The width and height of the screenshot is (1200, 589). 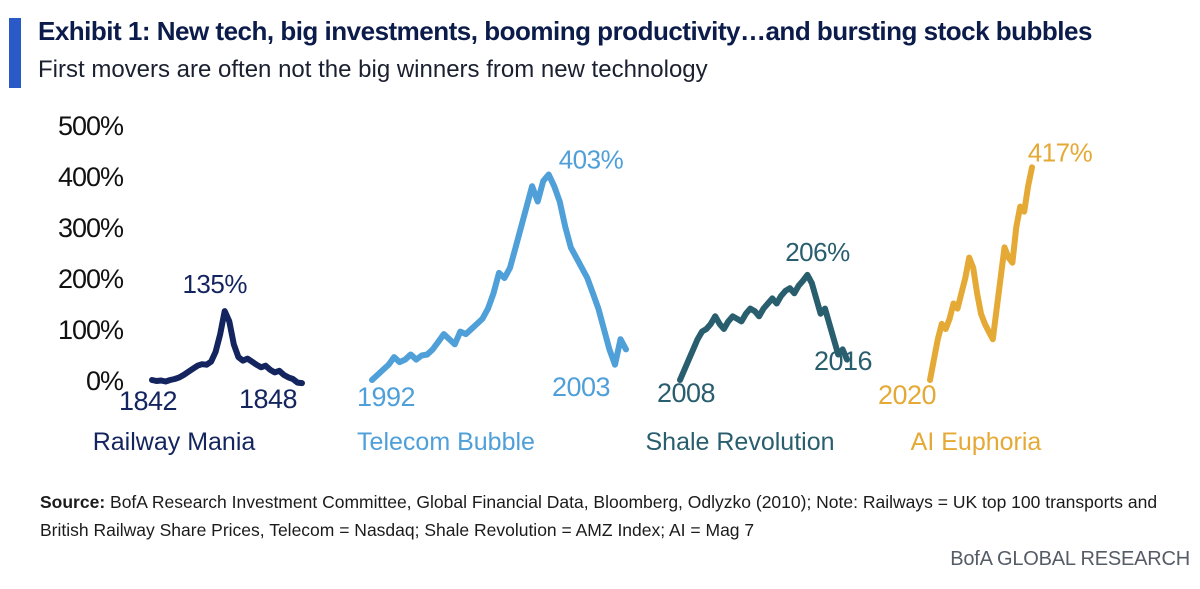 I want to click on peak-label: 417%, so click(x=1060, y=152).